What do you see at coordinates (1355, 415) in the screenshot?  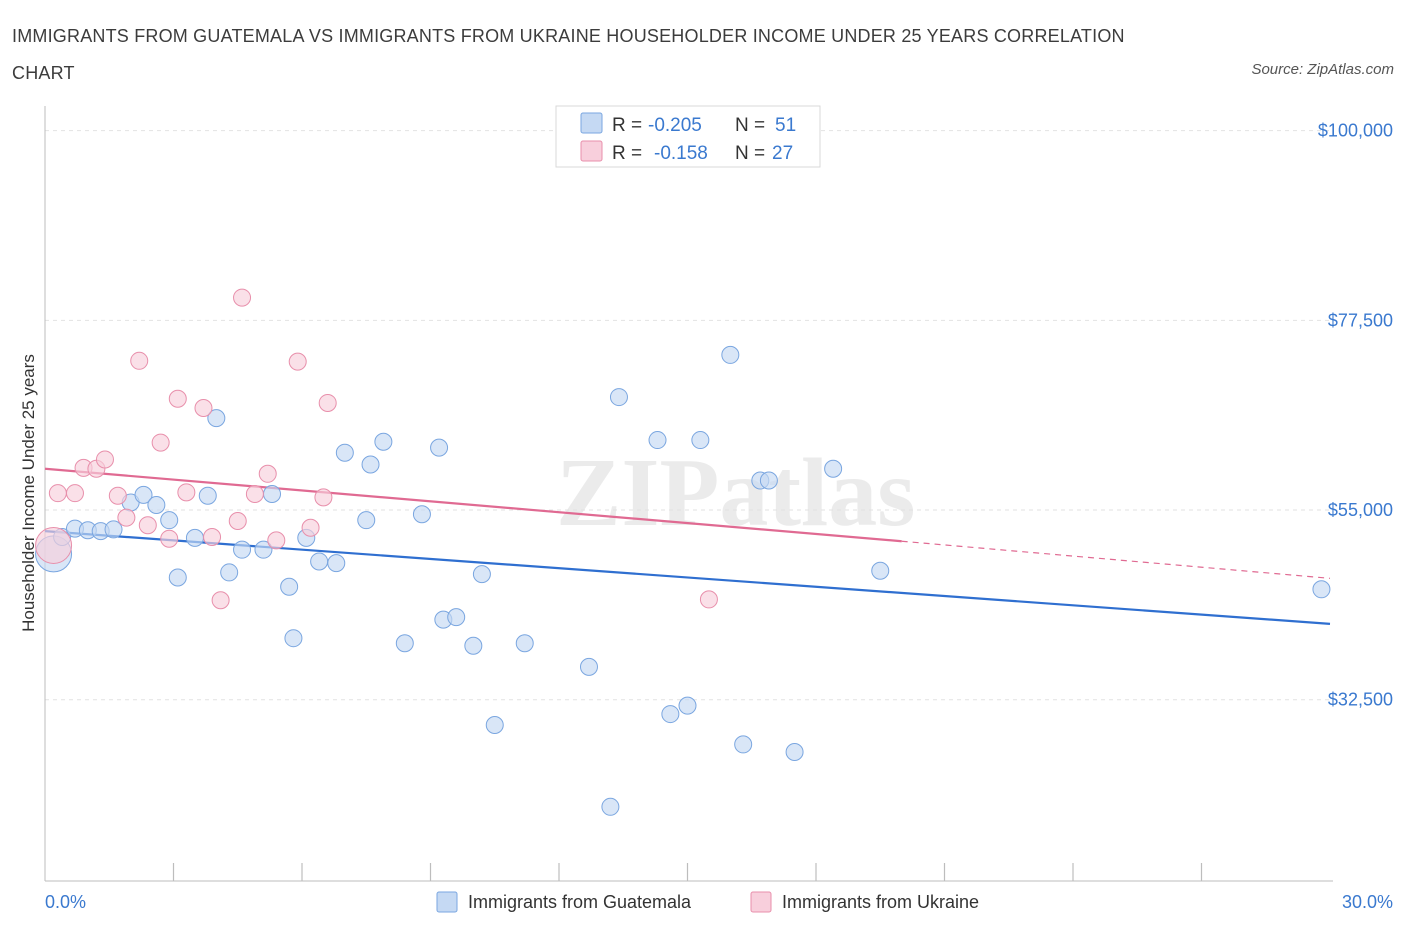 I see `y-axis-ticks: $32,500 $55,000 $77,500 $100,000` at bounding box center [1355, 415].